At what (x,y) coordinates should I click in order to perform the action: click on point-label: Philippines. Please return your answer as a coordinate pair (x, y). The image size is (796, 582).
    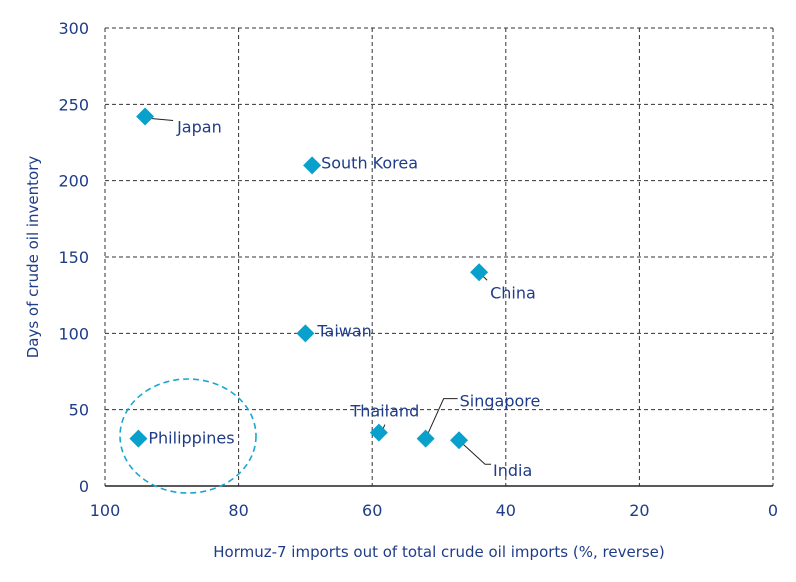
    Looking at the image, I should click on (191, 438).